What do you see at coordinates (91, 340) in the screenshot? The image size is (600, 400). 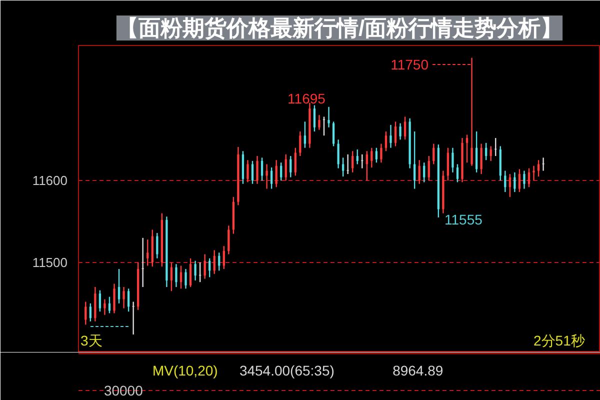 I see `annotation: 3天` at bounding box center [91, 340].